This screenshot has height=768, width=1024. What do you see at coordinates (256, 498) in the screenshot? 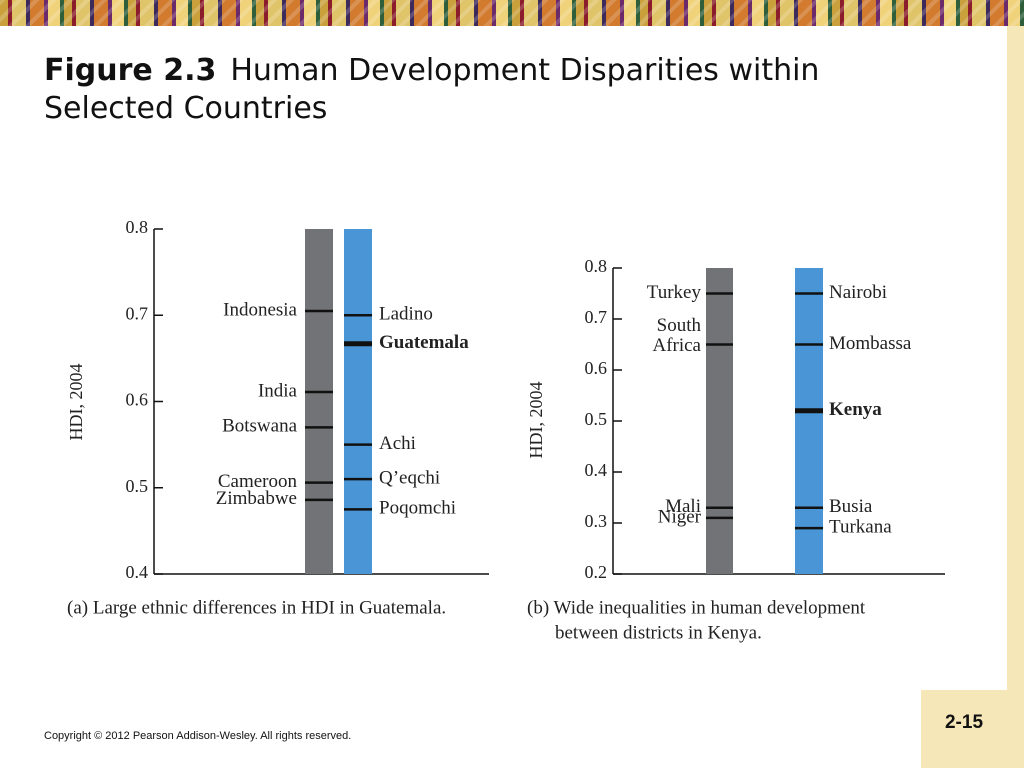
I see `hdi-marker-label: Zimbabwe` at bounding box center [256, 498].